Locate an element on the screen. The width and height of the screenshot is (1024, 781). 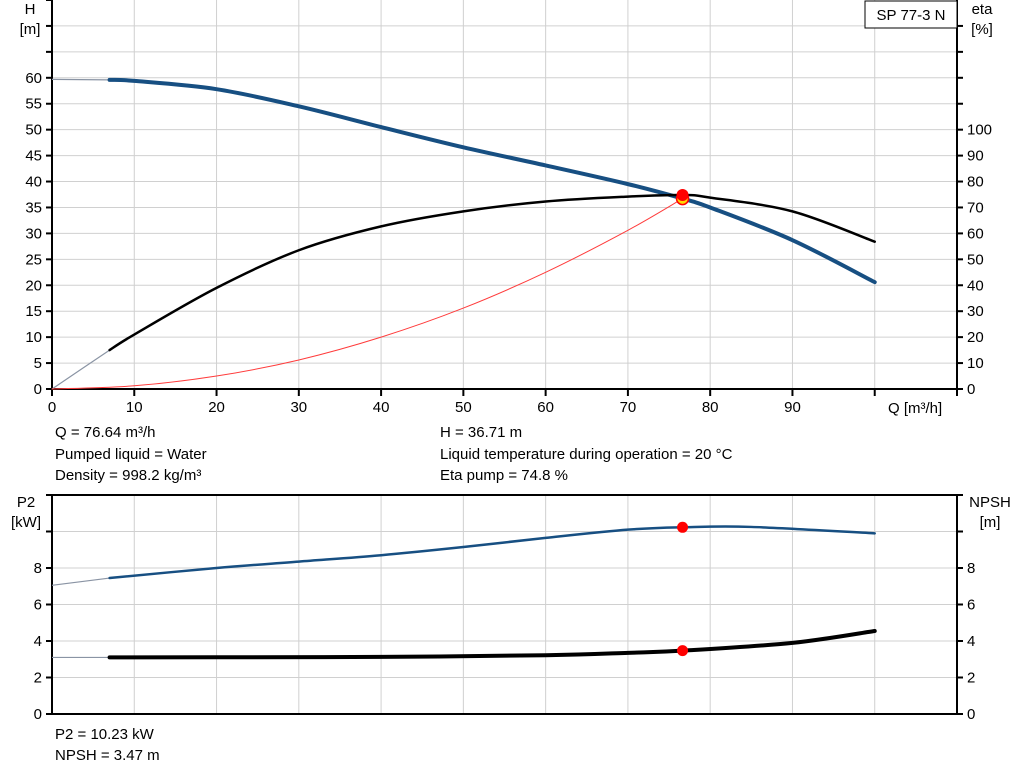
right-axis-title: eta is located at coordinates (983, 9).